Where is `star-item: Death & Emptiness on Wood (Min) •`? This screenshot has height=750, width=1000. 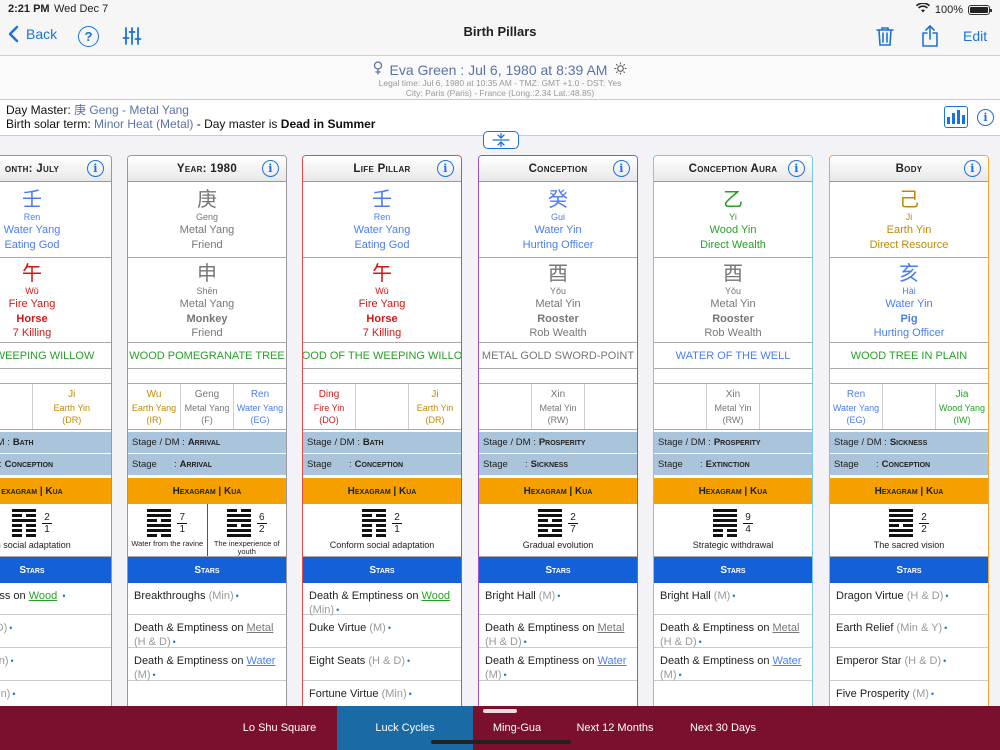 star-item: Death & Emptiness on Wood (Min) • is located at coordinates (382, 599).